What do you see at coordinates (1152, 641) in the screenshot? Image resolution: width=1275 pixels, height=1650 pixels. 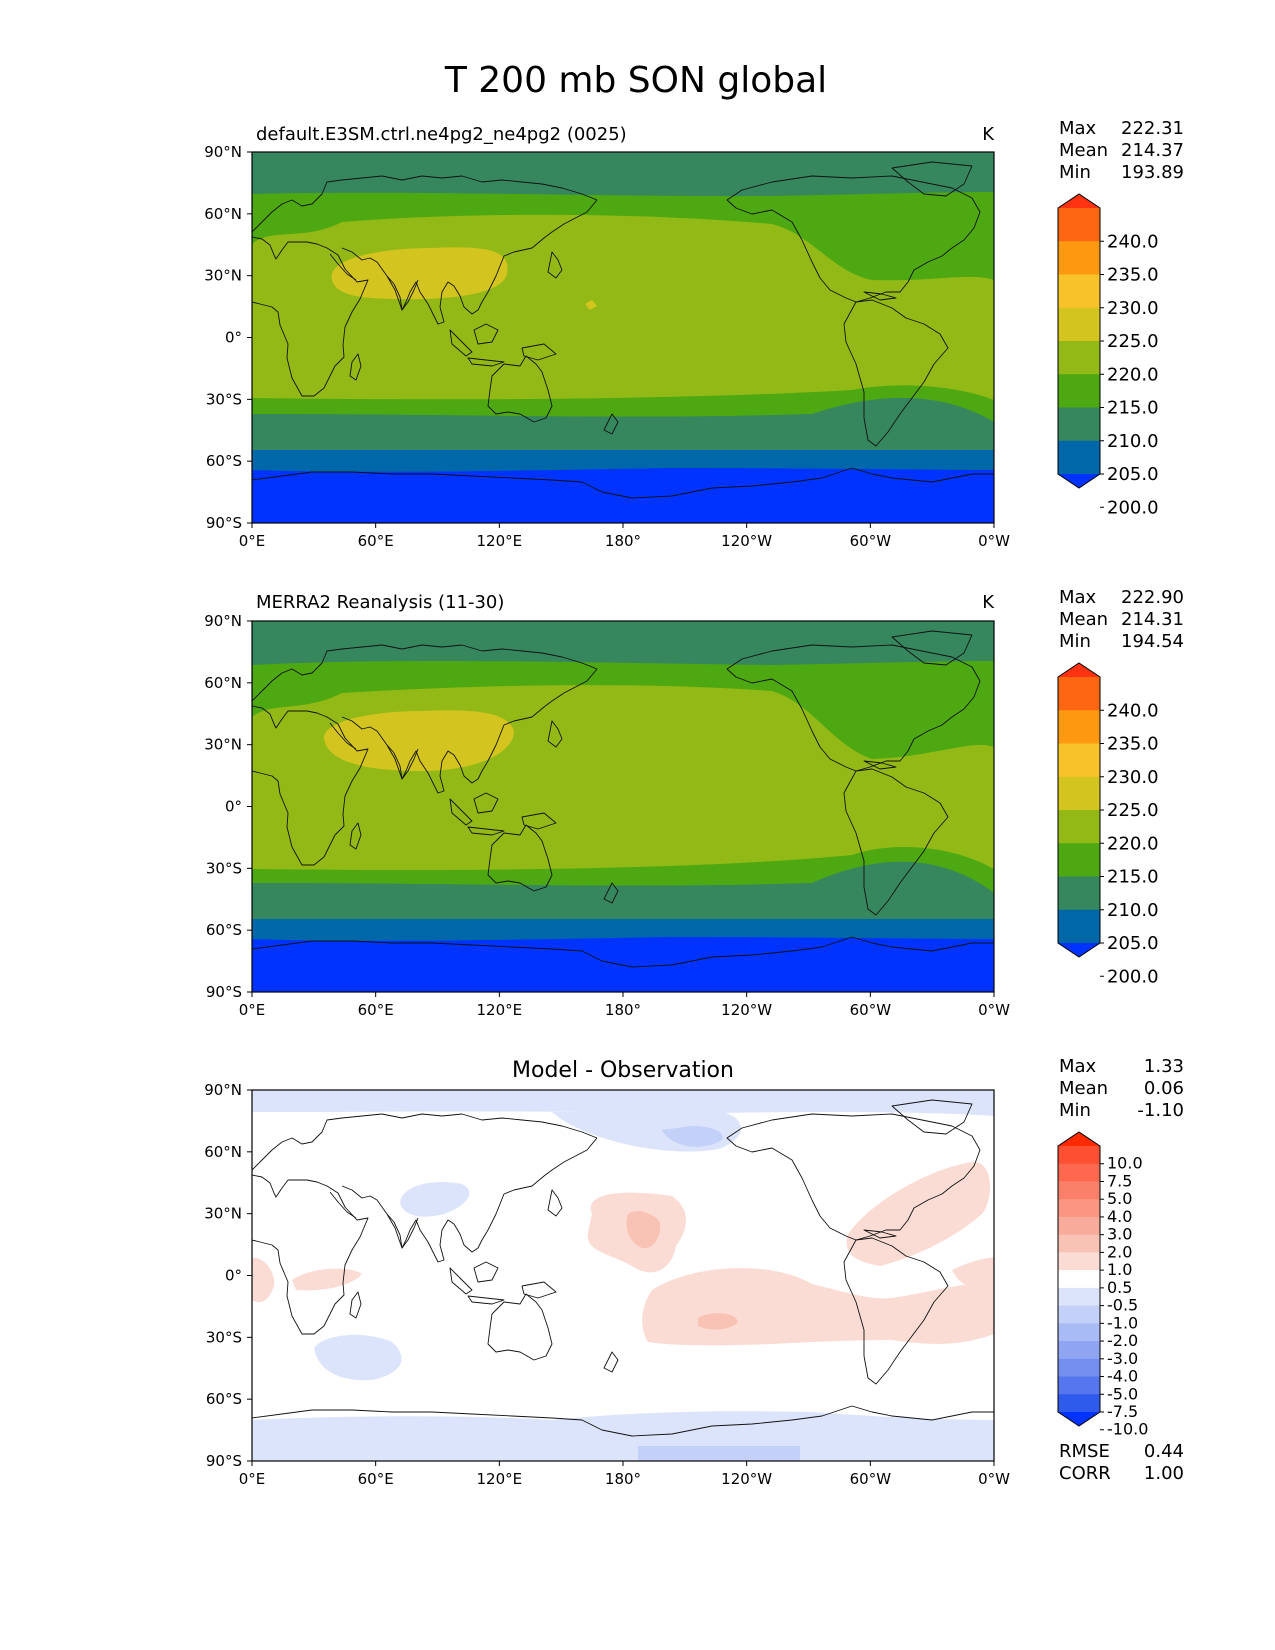 I see `stat-min-value: 194.54` at bounding box center [1152, 641].